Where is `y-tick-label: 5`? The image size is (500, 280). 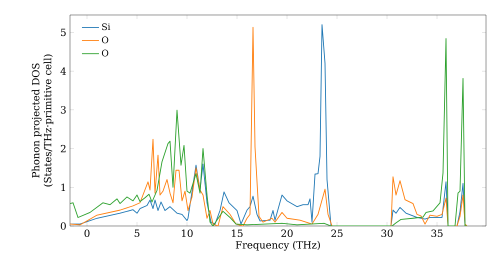 y-tick-label: 5 is located at coordinates (63, 32).